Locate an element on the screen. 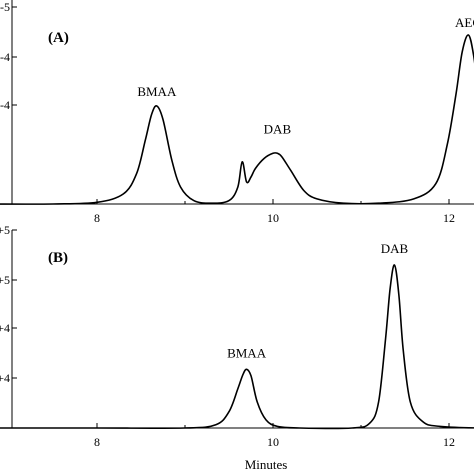 This screenshot has height=474, width=474. panel-tag: (B) is located at coordinates (58, 258).